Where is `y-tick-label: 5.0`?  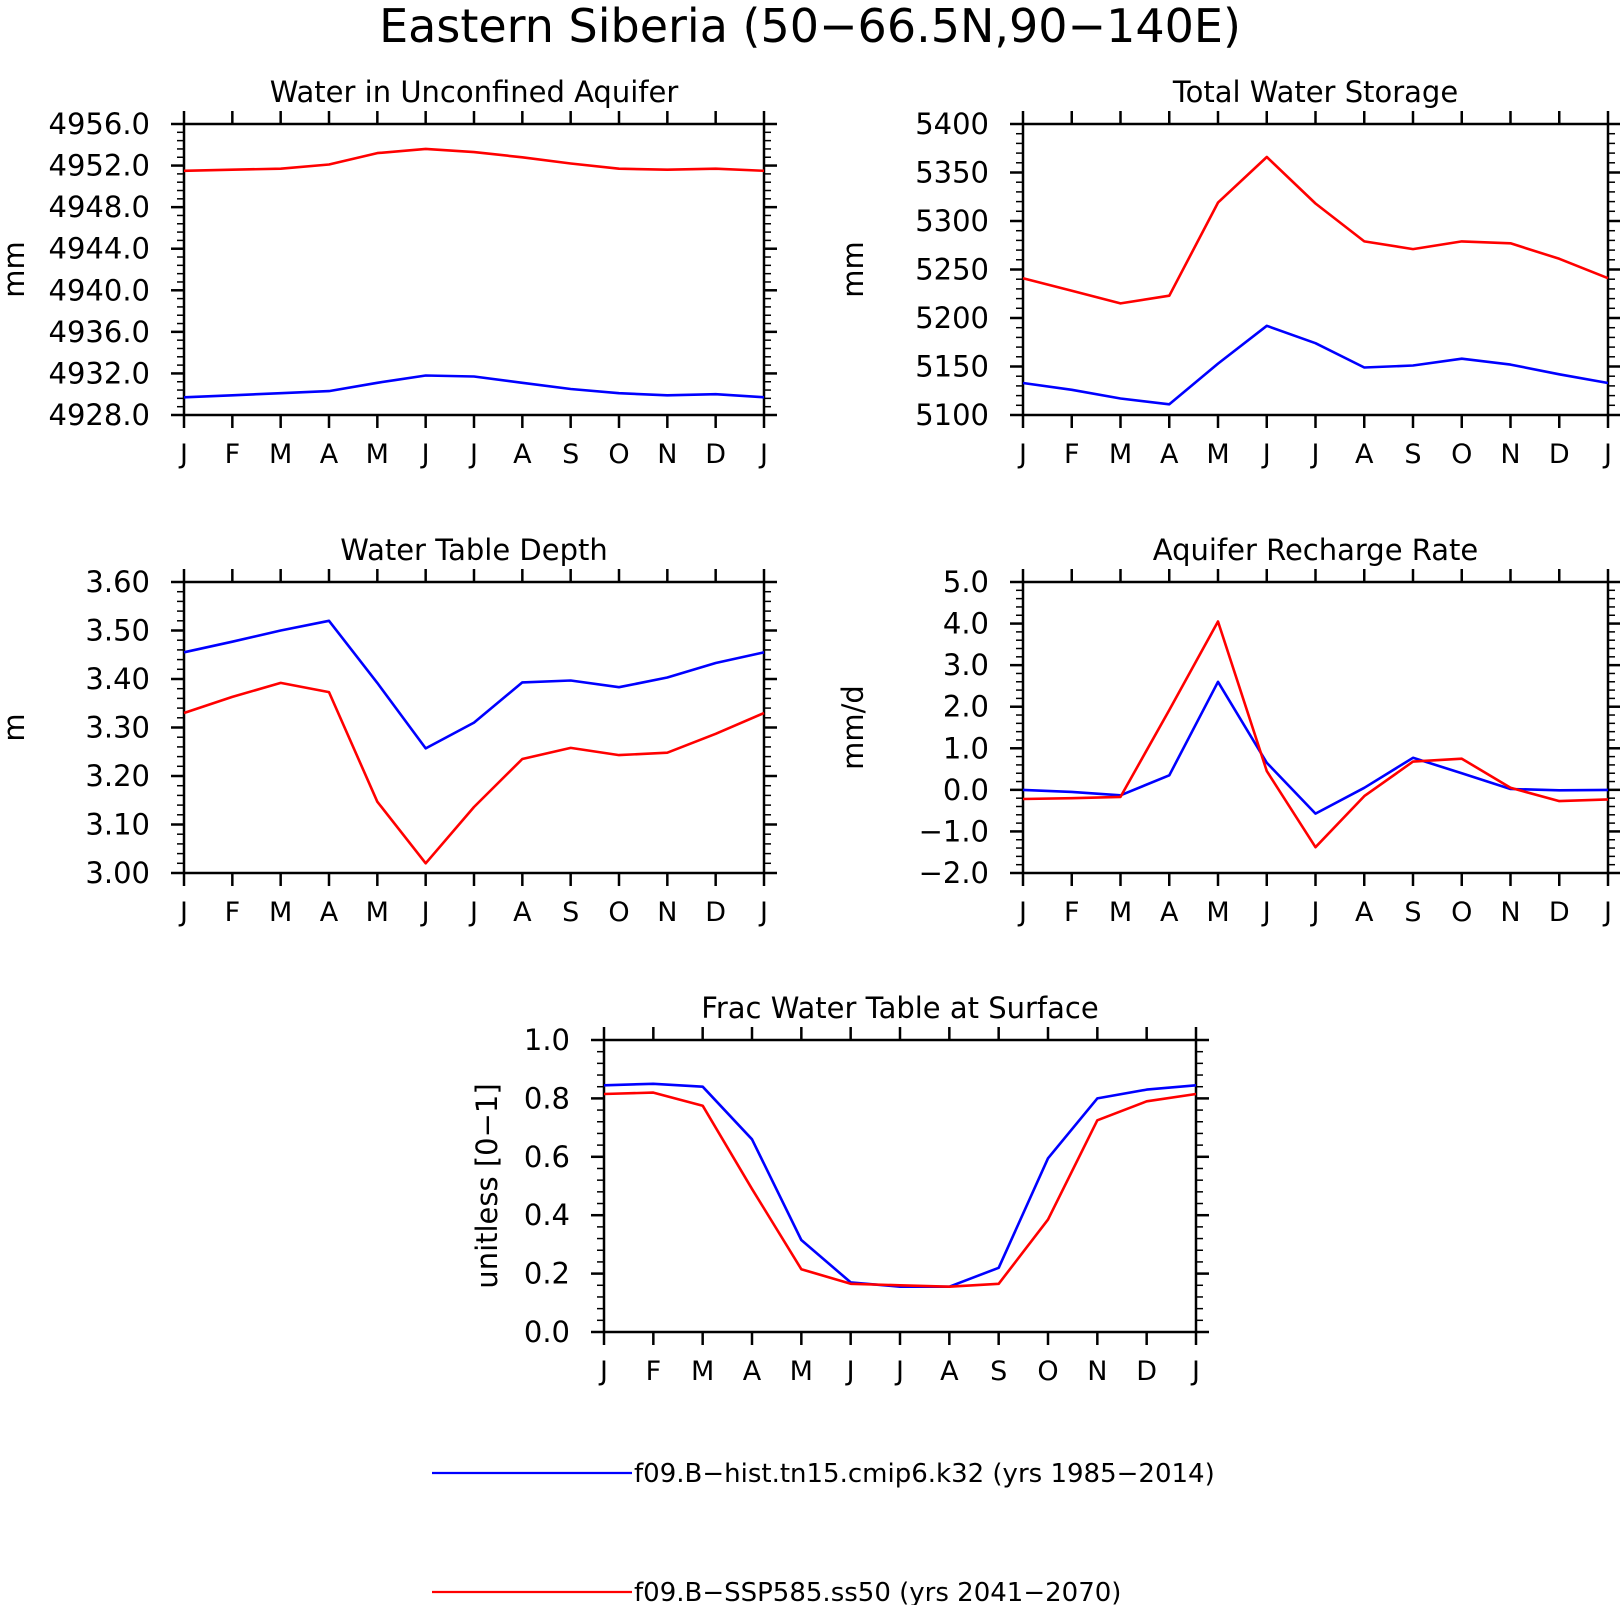
y-tick-label: 5.0 is located at coordinates (966, 582).